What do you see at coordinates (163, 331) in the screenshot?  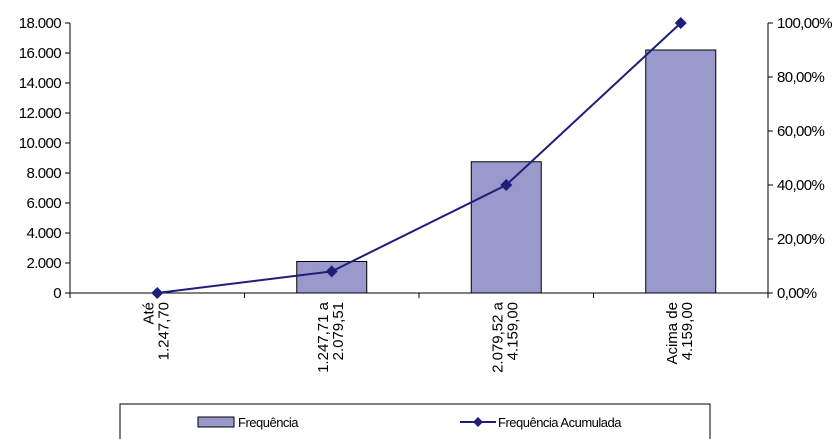 I see `x-category-label-line: 1.247,70` at bounding box center [163, 331].